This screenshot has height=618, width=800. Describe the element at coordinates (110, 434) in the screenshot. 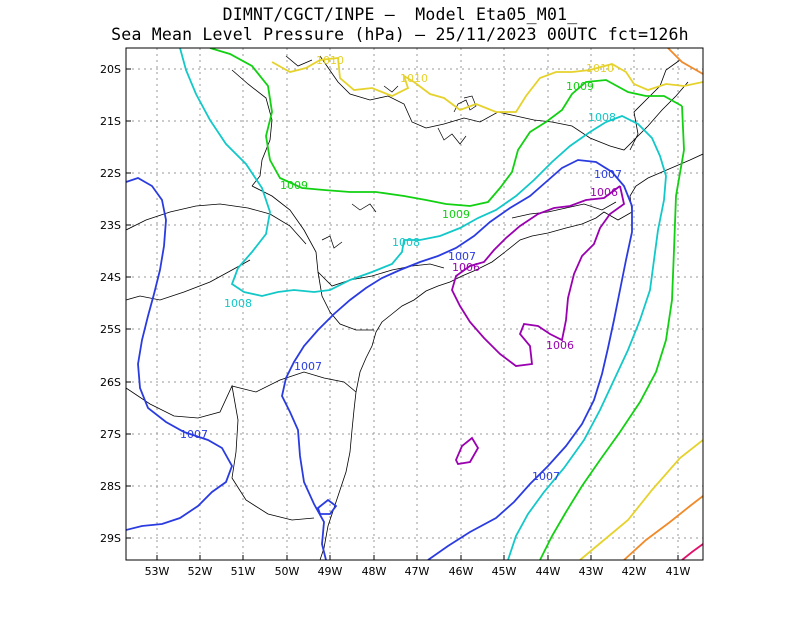

I see `lat-label: 27S` at that location.